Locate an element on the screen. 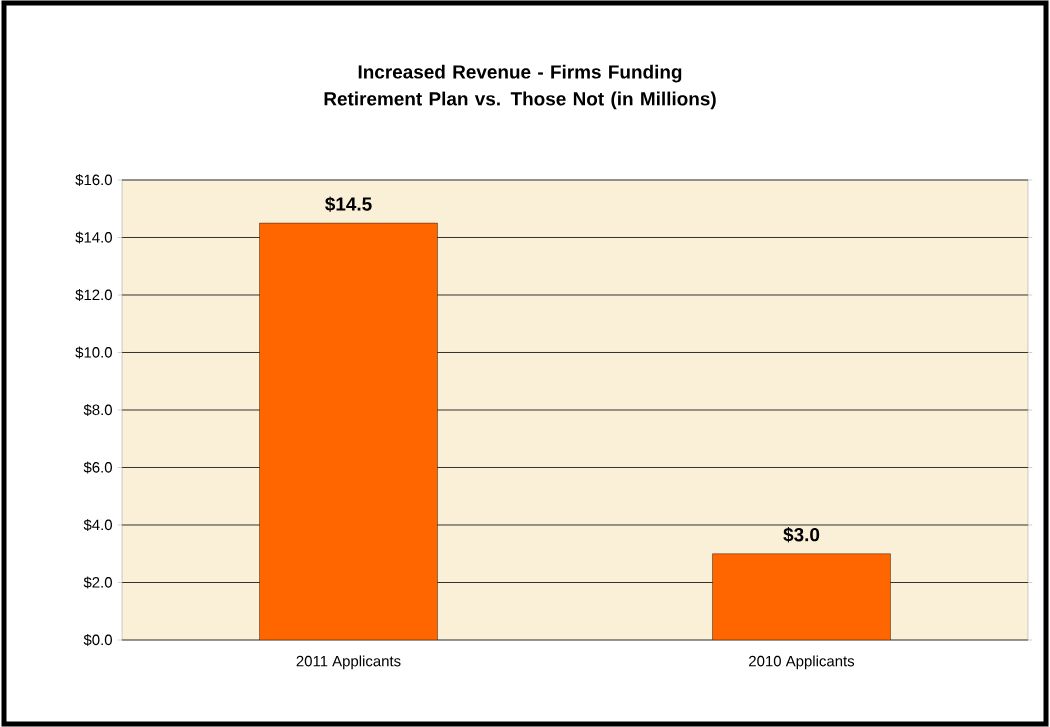 This screenshot has width=1050, height=727. y-tick-label: $4.0 is located at coordinates (97, 525).